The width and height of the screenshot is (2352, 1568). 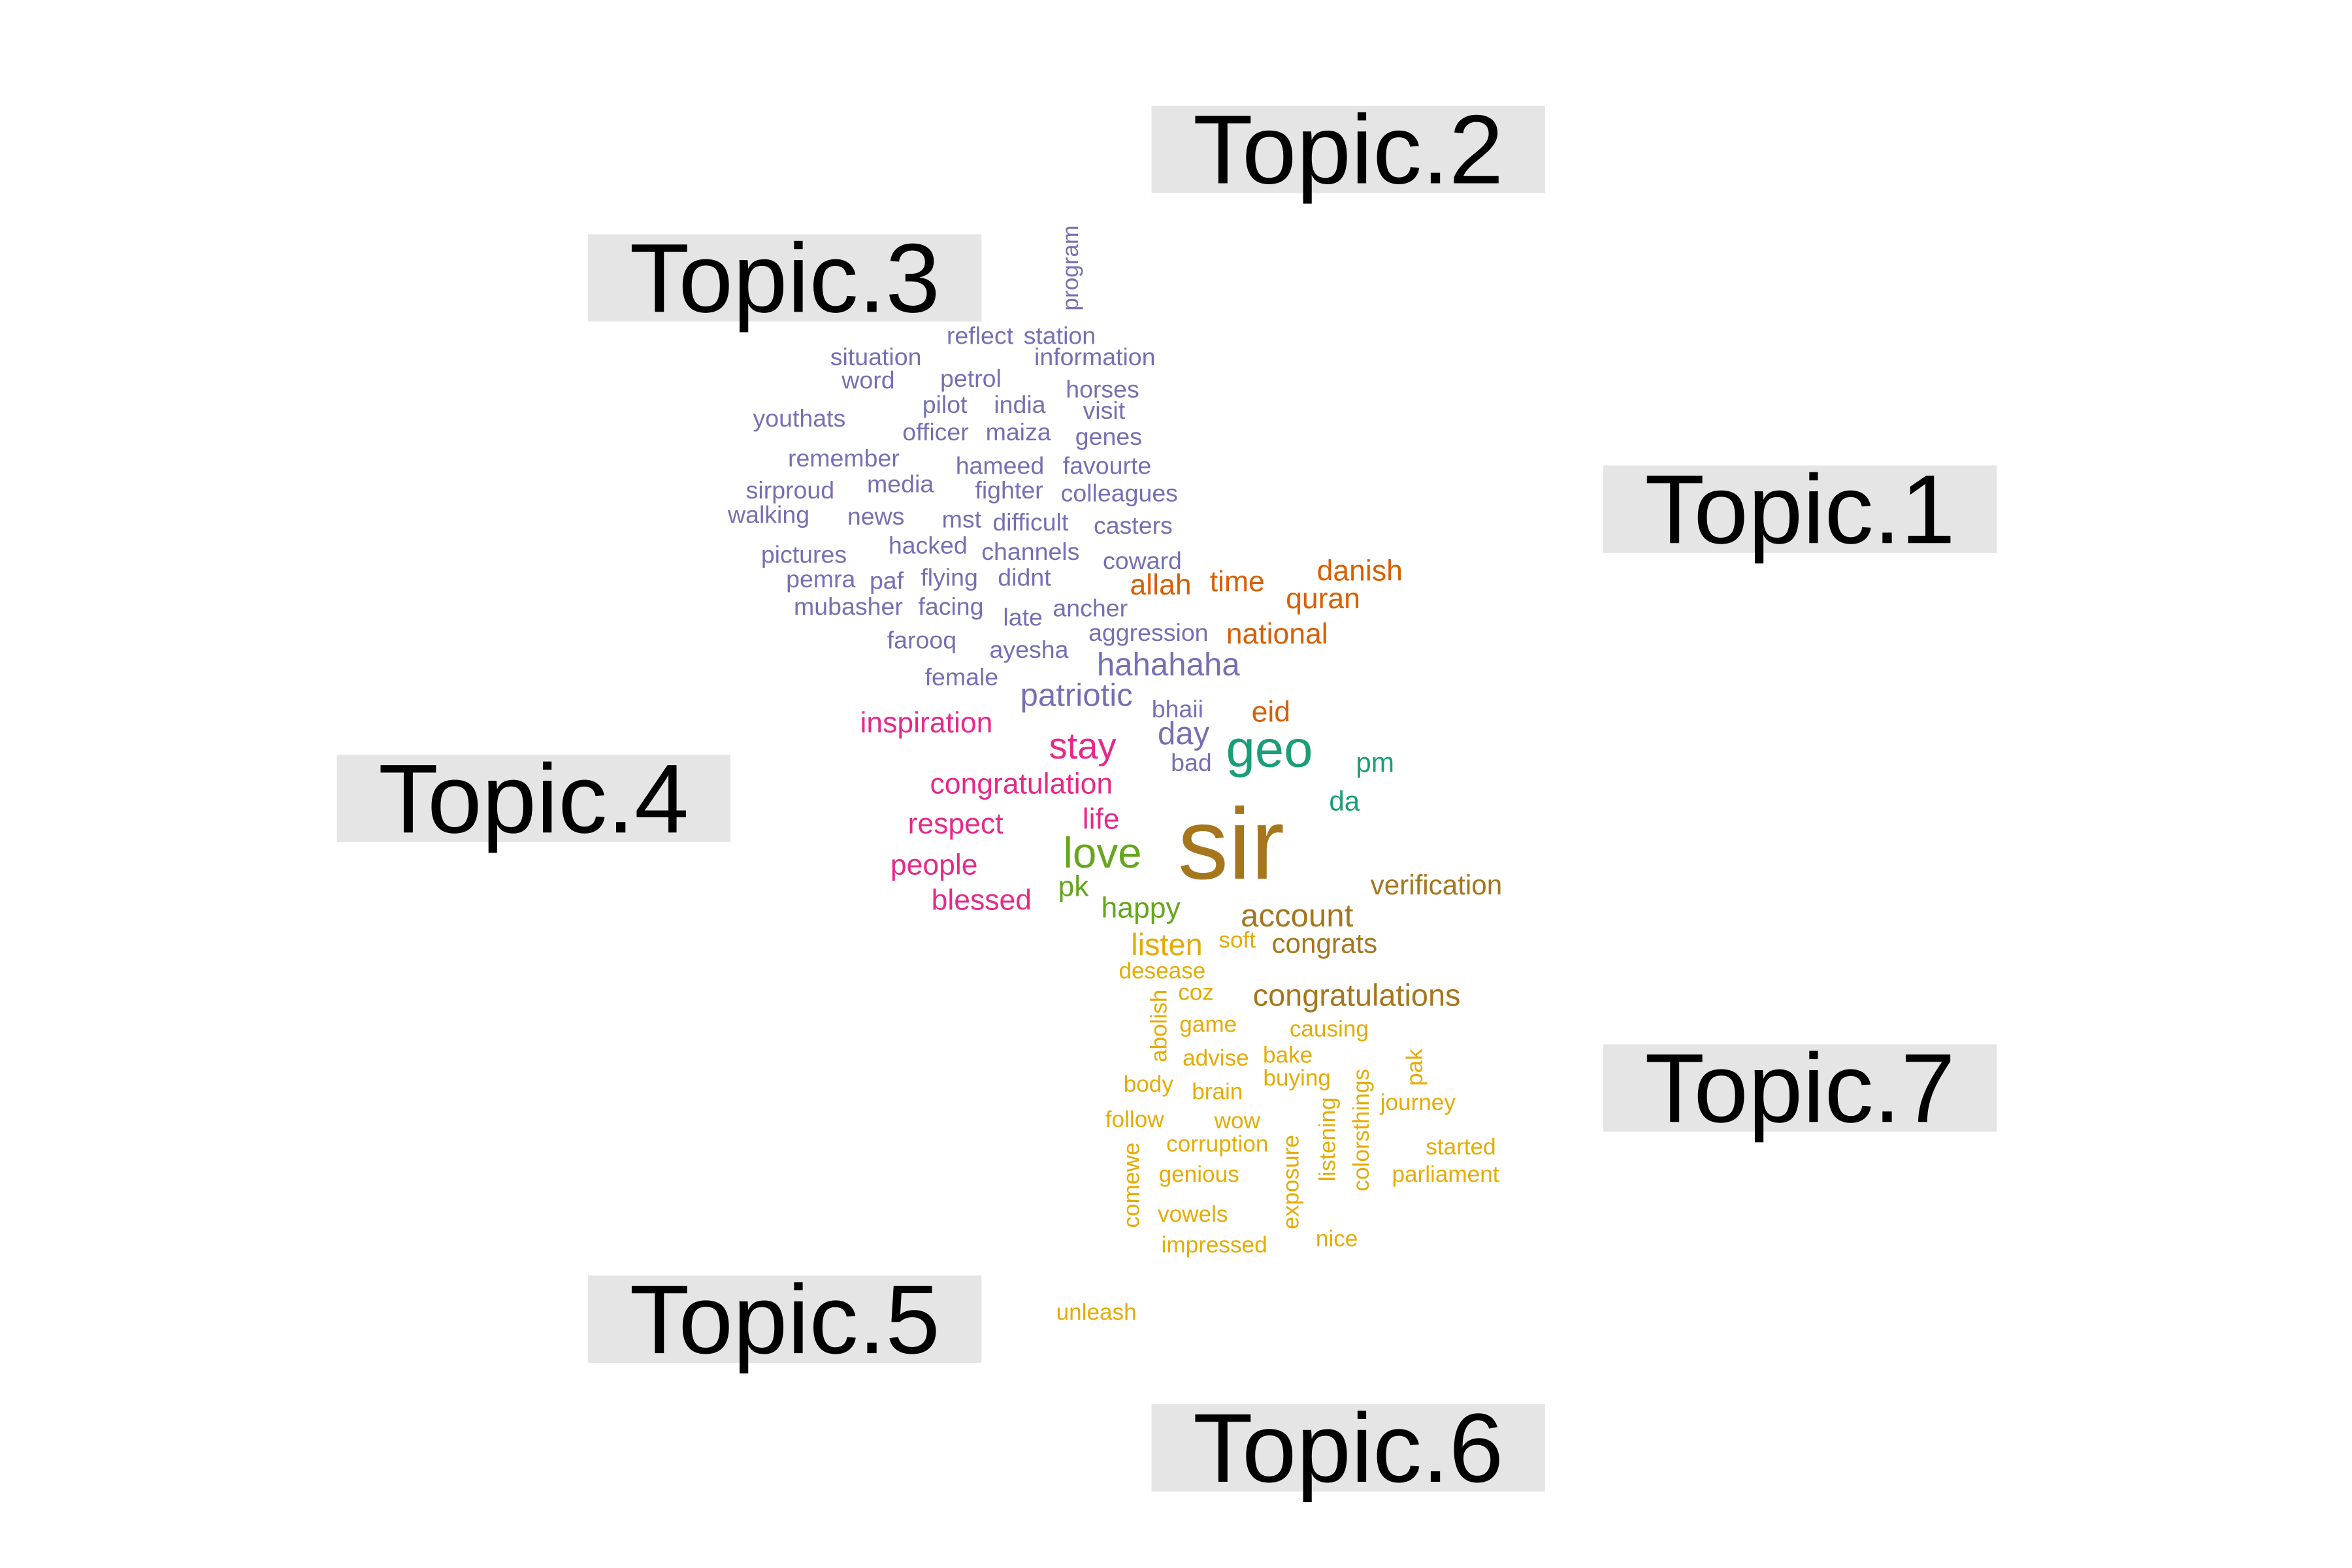 I want to click on label-topic-5: Topic.5, so click(x=785, y=1319).